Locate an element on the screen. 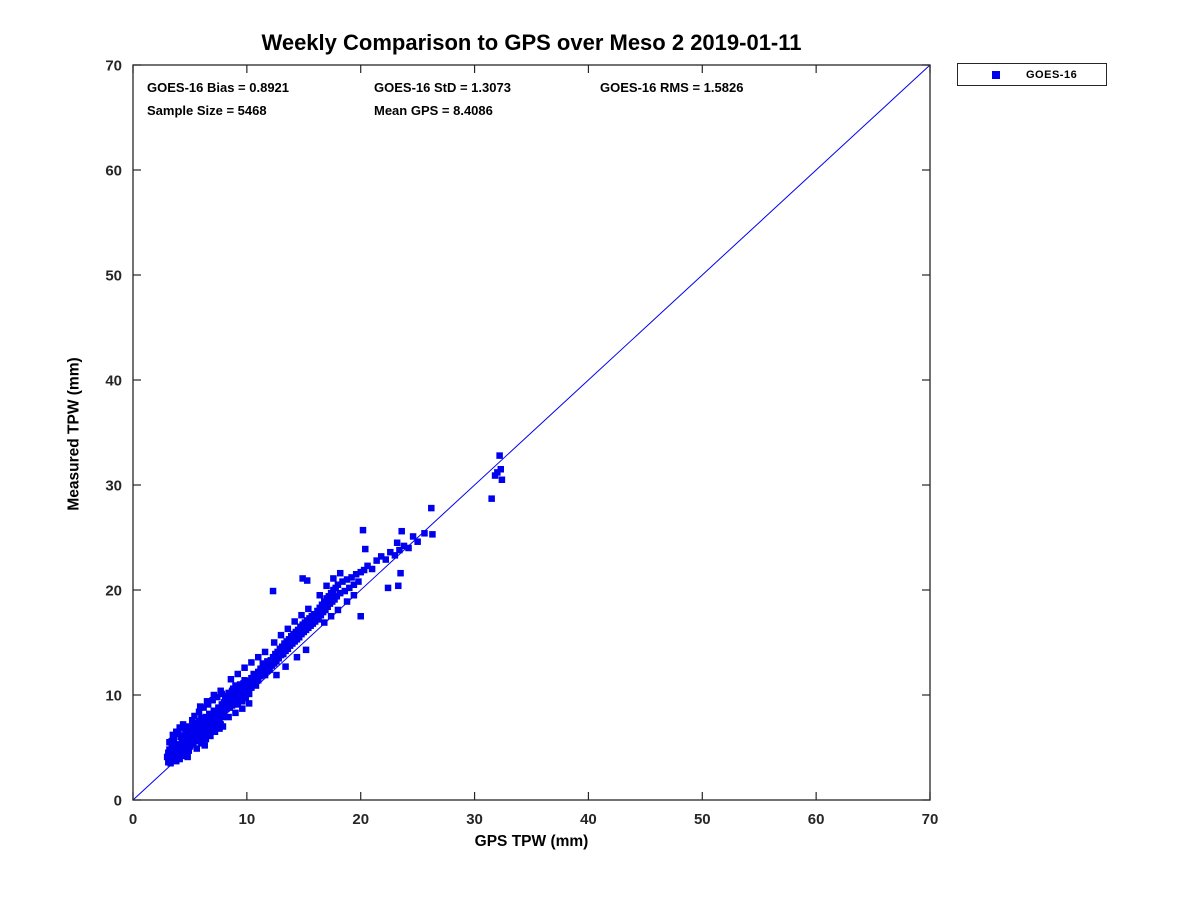 The image size is (1200, 900). x-tick-label: 40 is located at coordinates (588, 819).